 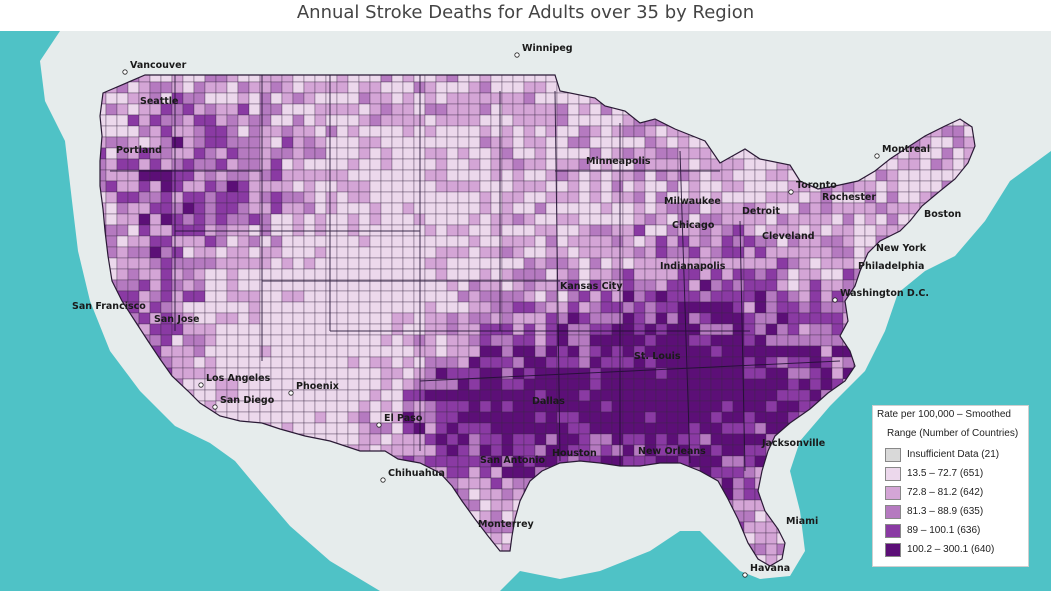 What do you see at coordinates (317, 386) in the screenshot?
I see `city-label: Phoenix` at bounding box center [317, 386].